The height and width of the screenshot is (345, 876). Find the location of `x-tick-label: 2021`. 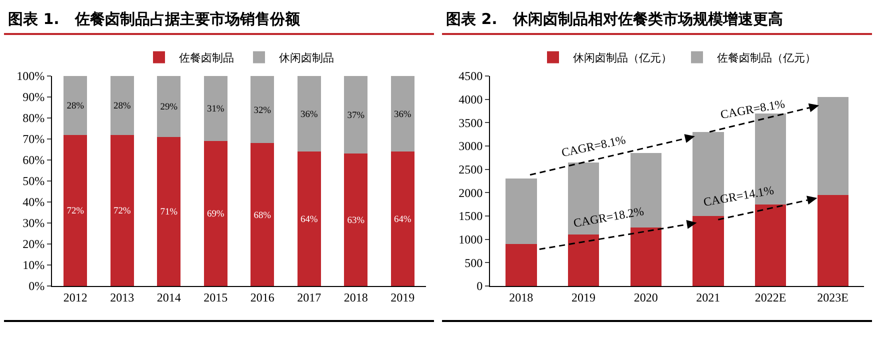

x-tick-label: 2021 is located at coordinates (708, 297).